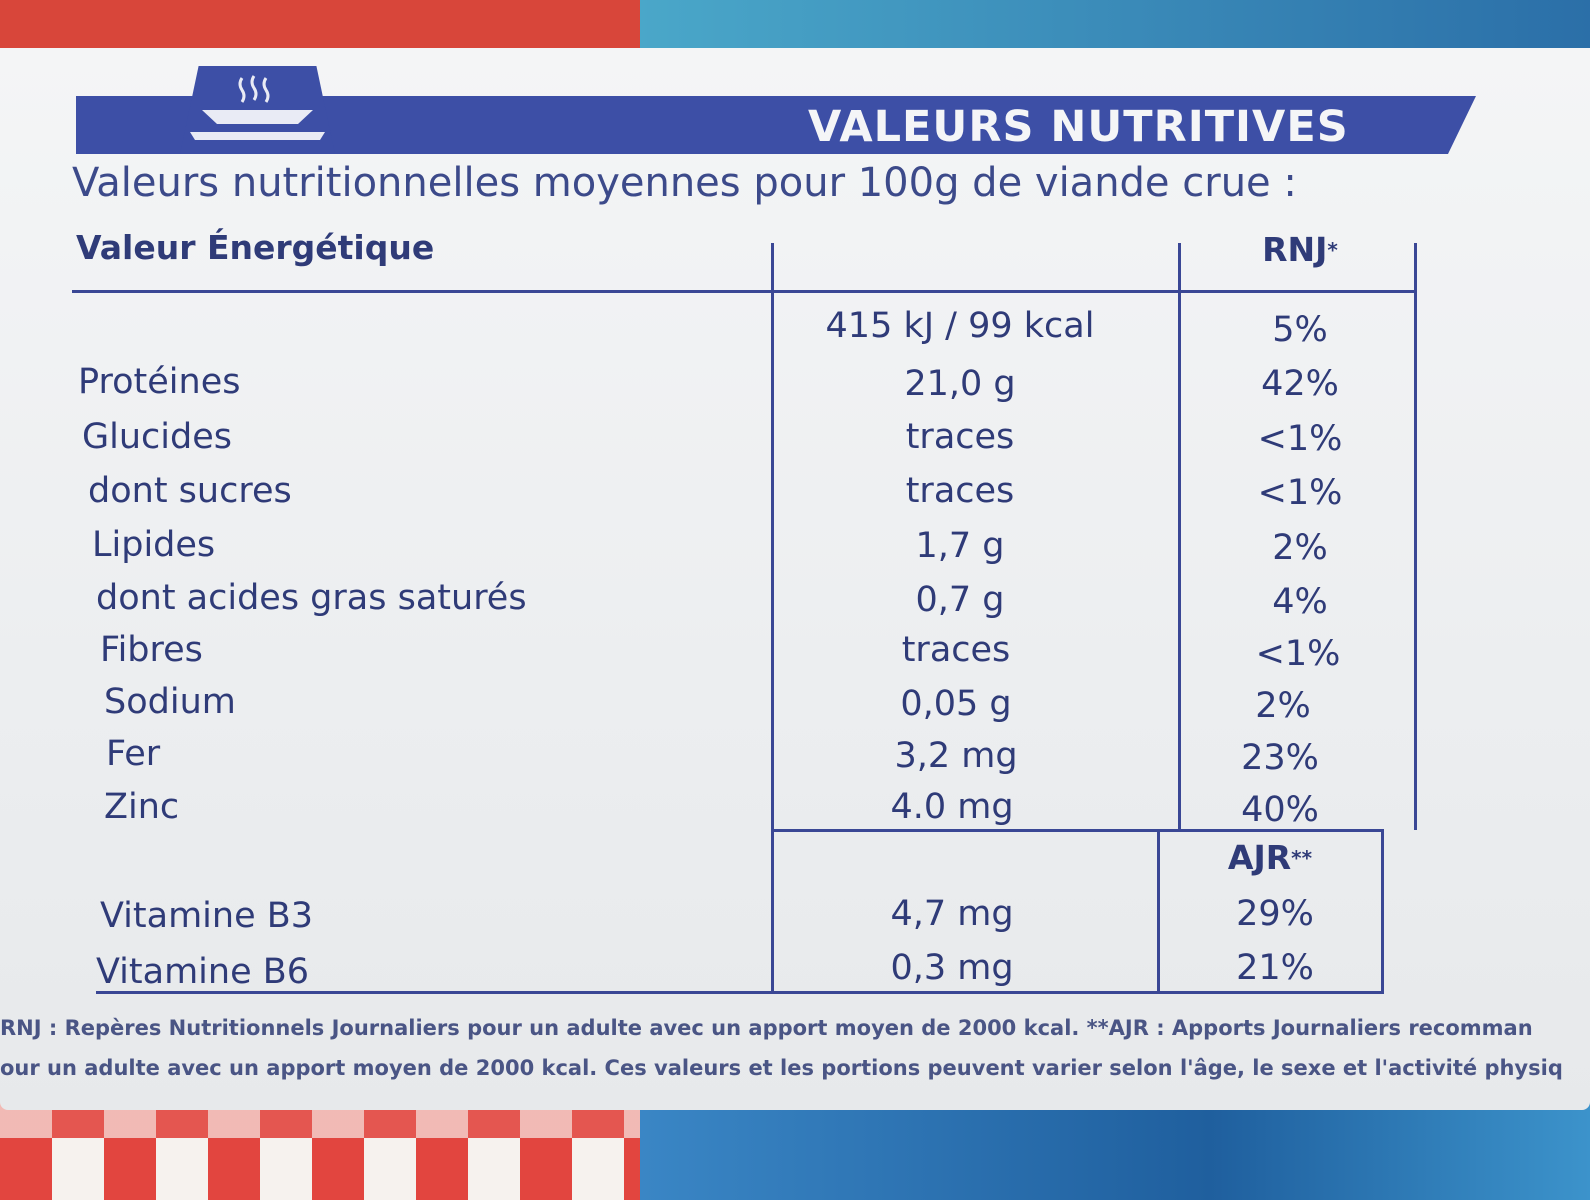  I want to click on table-row-value: 21,0 g, so click(960, 384).